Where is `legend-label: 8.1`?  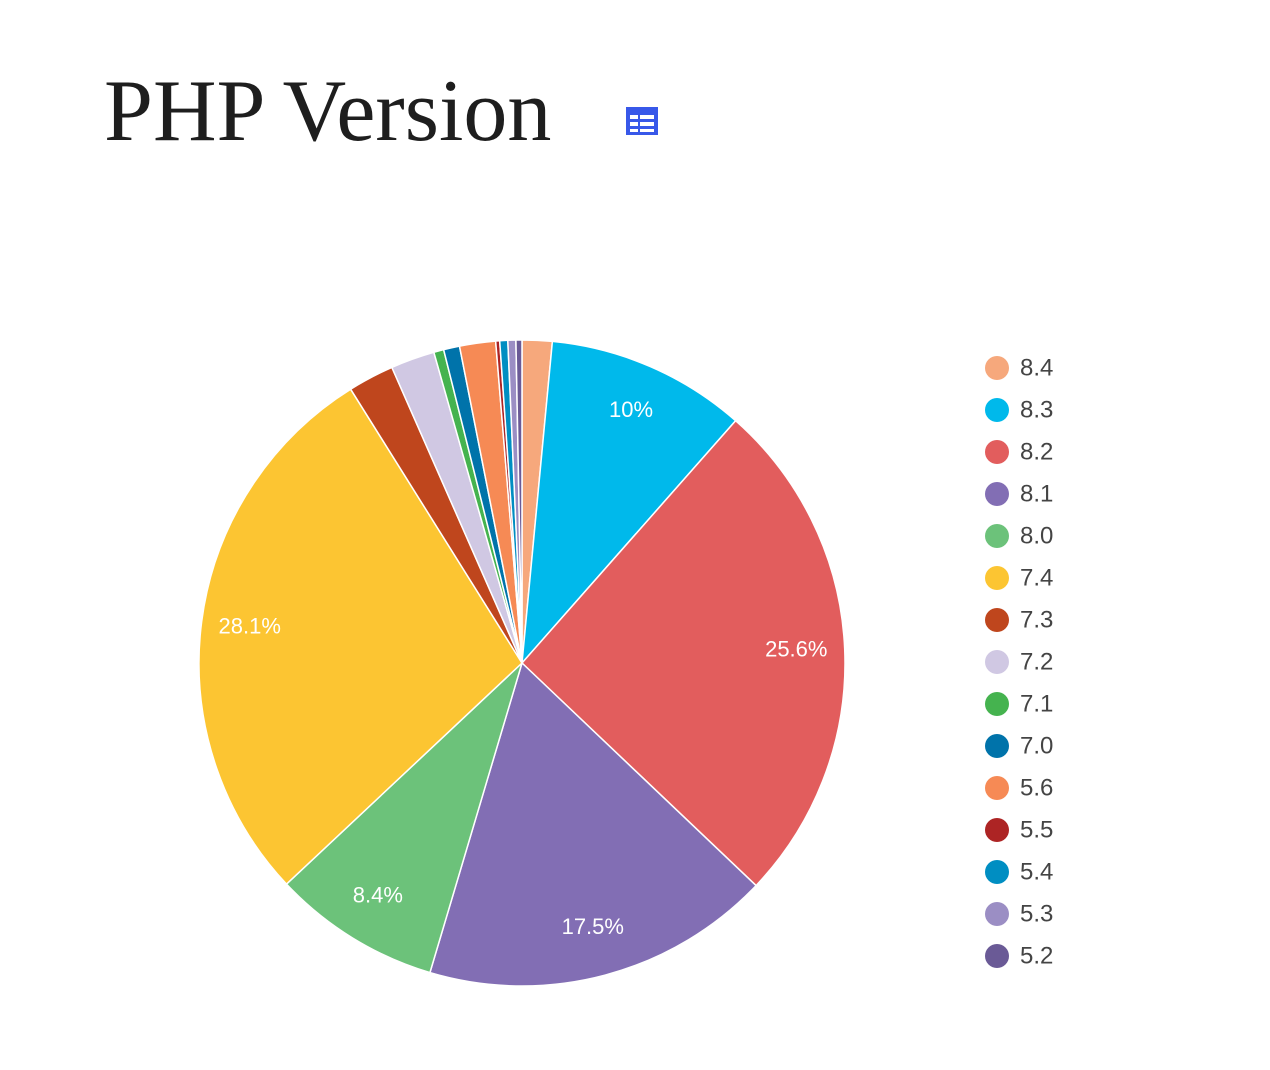 legend-label: 8.1 is located at coordinates (1036, 493).